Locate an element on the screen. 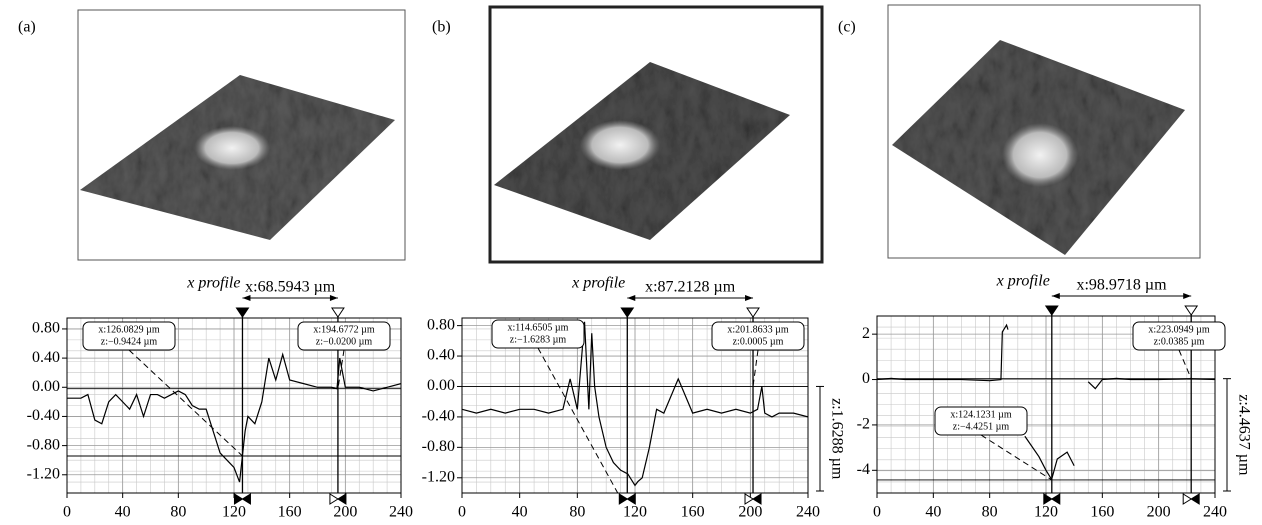 This screenshot has height=525, width=1262. distance-label: x:87.2128 µm is located at coordinates (690, 287).